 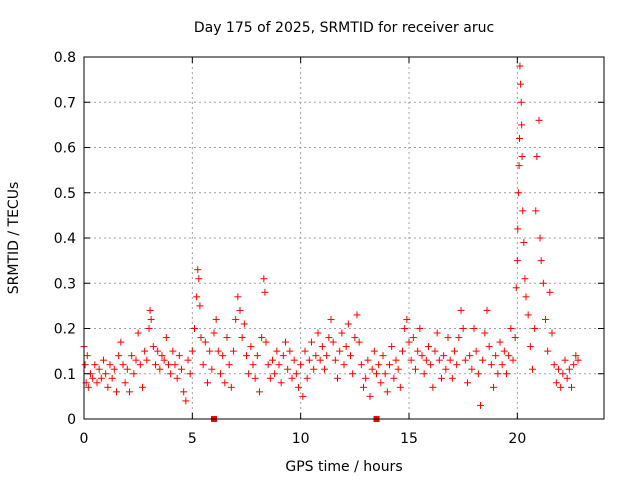 I want to click on y-tick-label: 0.1, so click(x=65, y=375).